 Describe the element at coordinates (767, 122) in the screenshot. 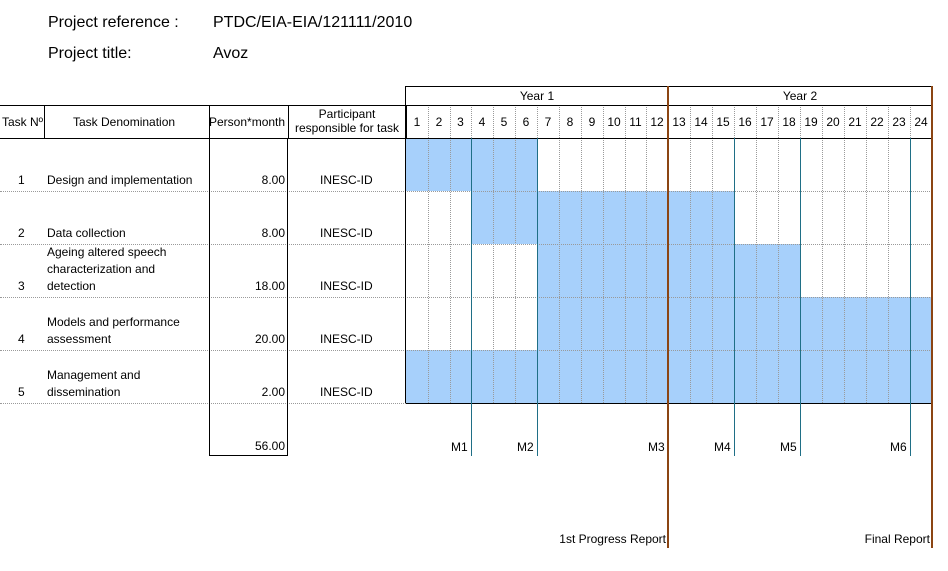

I see `month-label: 17` at that location.